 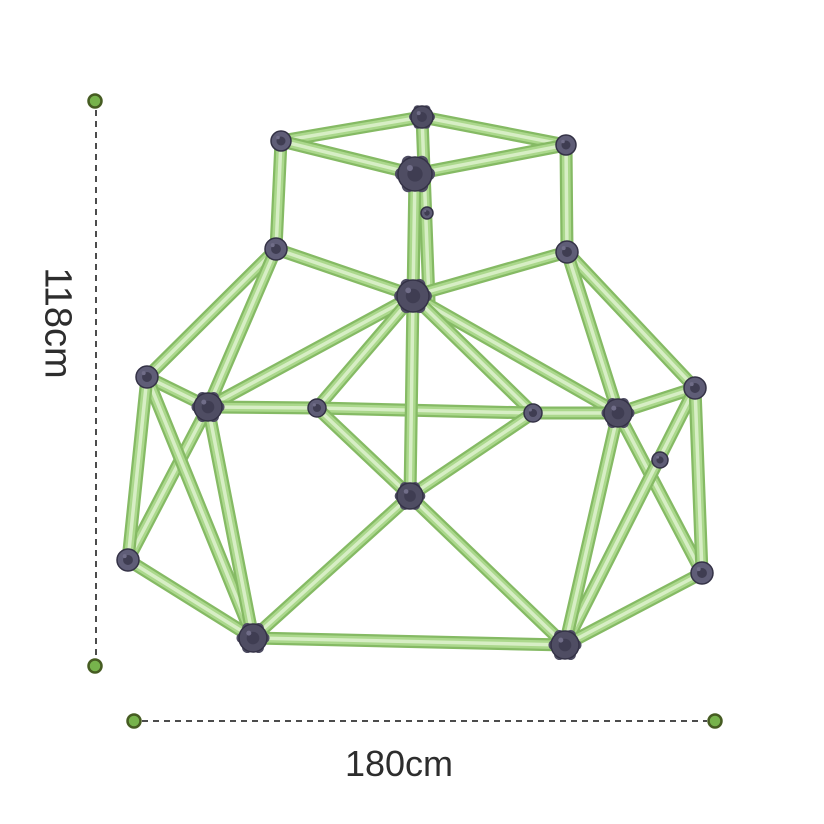 I want to click on tube-p_f-s, so click(x=473, y=354).